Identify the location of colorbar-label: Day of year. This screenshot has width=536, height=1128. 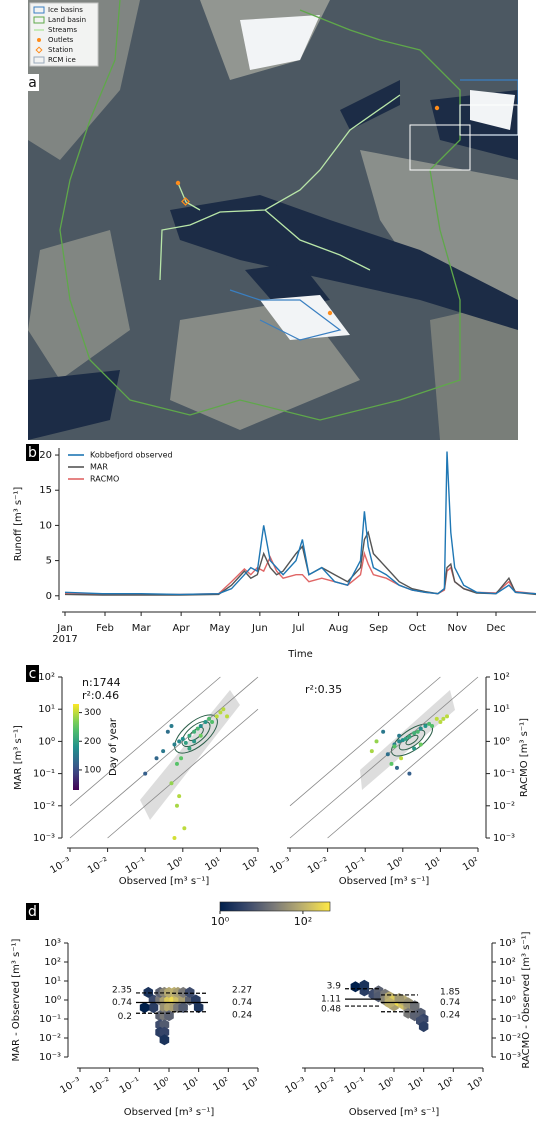
(113, 746).